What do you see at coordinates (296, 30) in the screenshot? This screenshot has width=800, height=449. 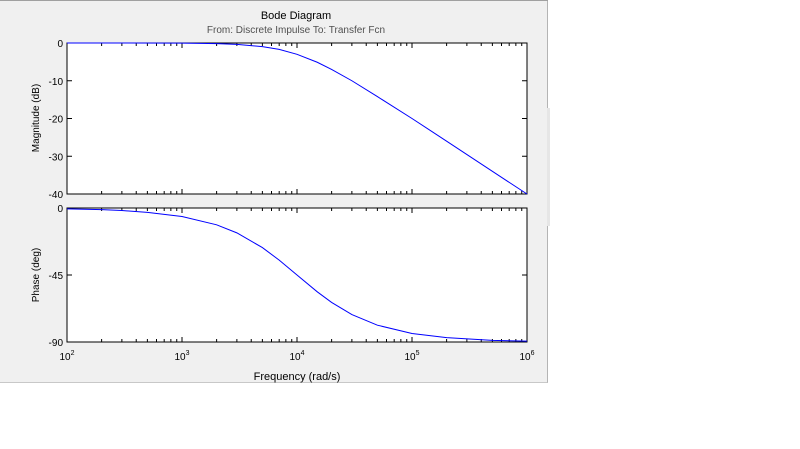 I see `chart-subtitle: From: Discrete Impulse To: Transfer Fcn` at bounding box center [296, 30].